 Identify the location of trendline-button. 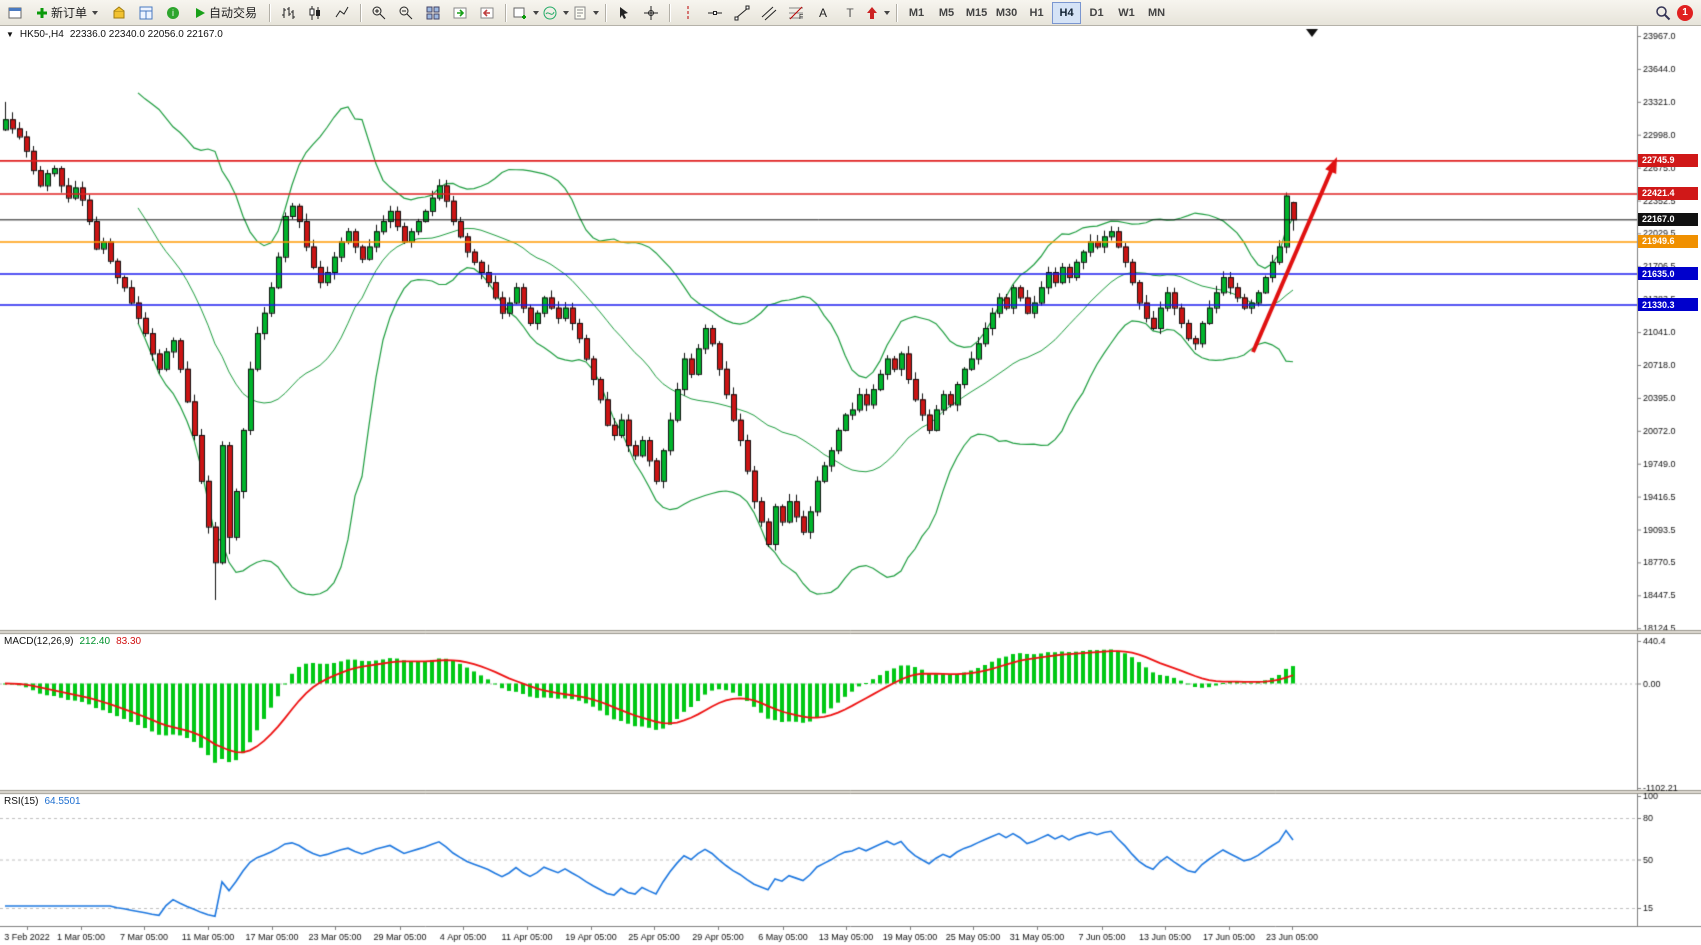
(742, 13).